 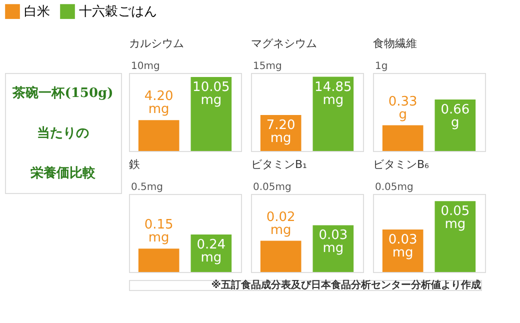 What do you see at coordinates (118, 12) in the screenshot?
I see `legend-label: 十六穀ごはん` at bounding box center [118, 12].